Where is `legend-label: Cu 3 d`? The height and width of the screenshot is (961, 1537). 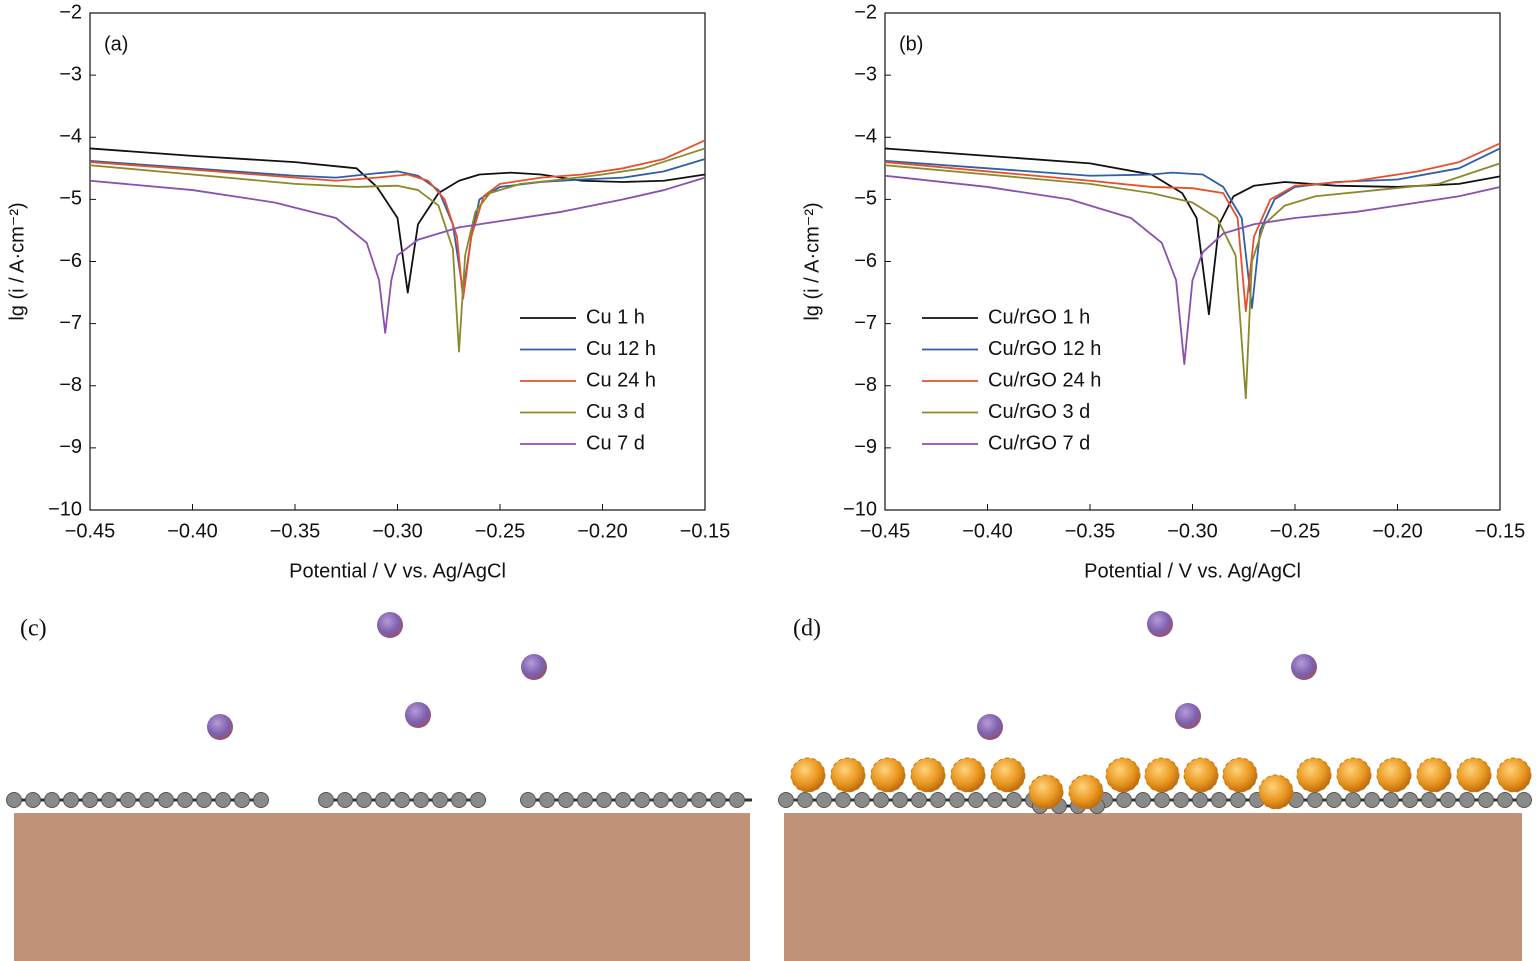 legend-label: Cu 3 d is located at coordinates (615, 412).